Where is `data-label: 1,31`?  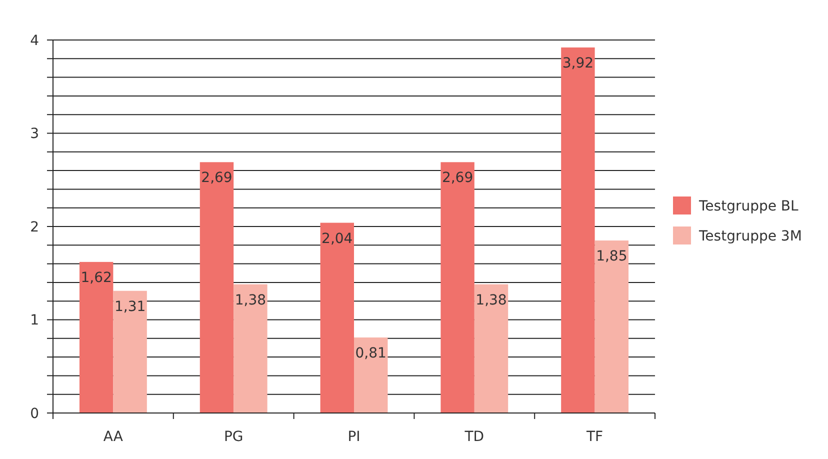
data-label: 1,31 is located at coordinates (130, 306).